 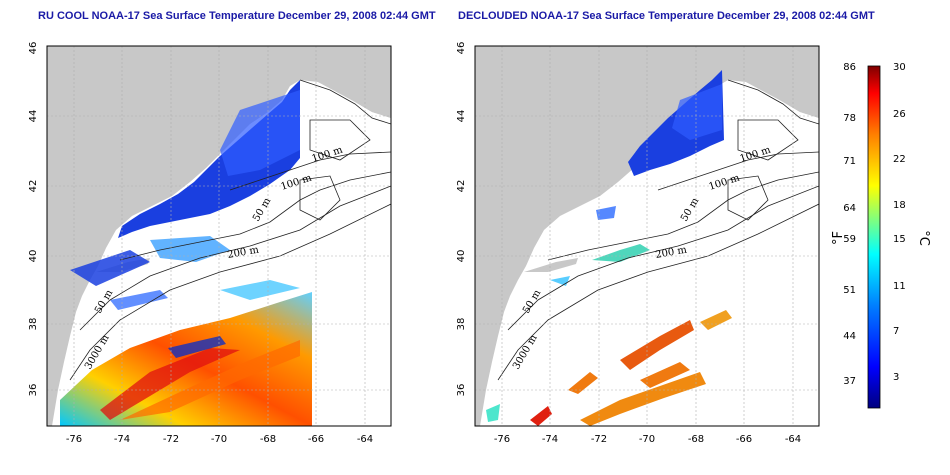 I want to click on f-tick-label: 51, so click(x=849, y=290).